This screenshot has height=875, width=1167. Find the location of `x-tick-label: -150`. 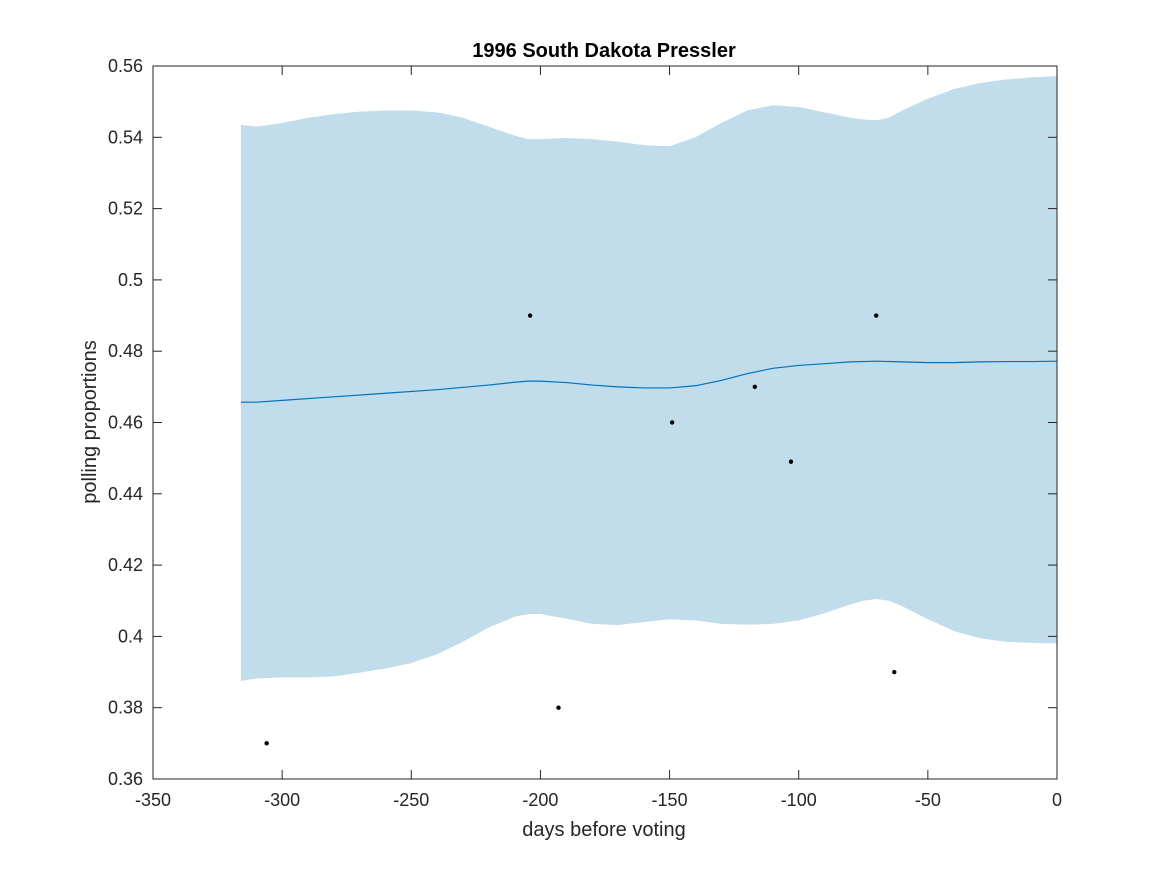

x-tick-label: -150 is located at coordinates (670, 800).